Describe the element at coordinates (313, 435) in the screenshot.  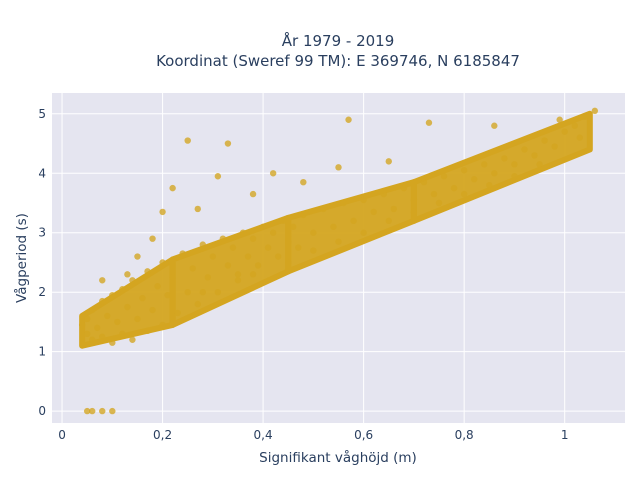
I see `x-tick-labels: 0 0,2 0,4 0,6 0,8 1` at that location.